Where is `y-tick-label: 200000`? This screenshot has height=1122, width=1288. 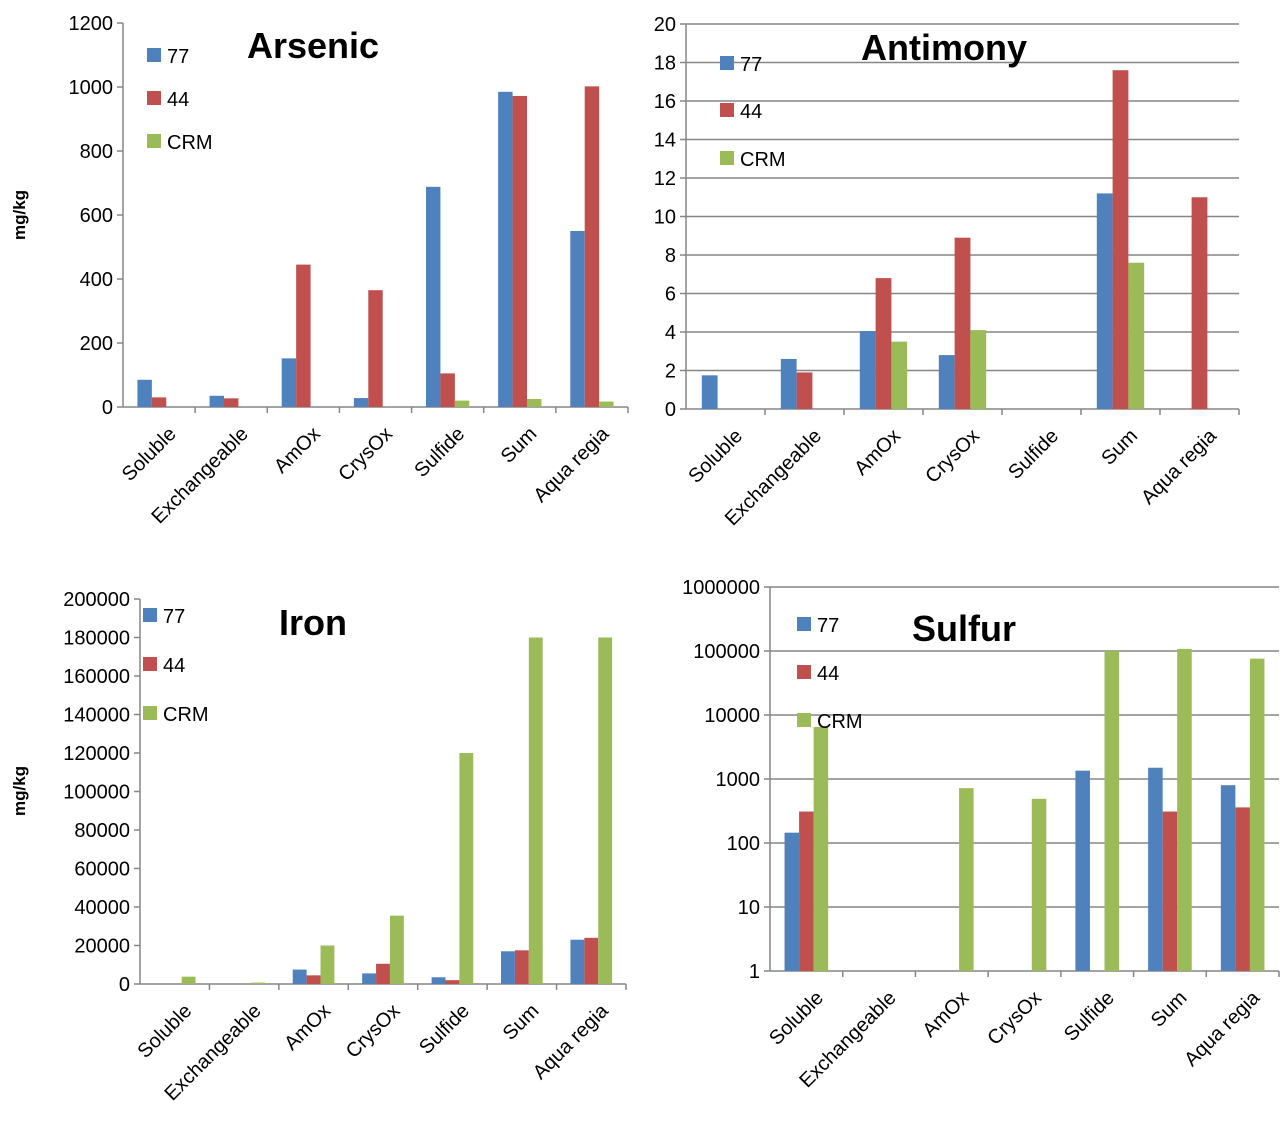
y-tick-label: 200000 is located at coordinates (96, 600).